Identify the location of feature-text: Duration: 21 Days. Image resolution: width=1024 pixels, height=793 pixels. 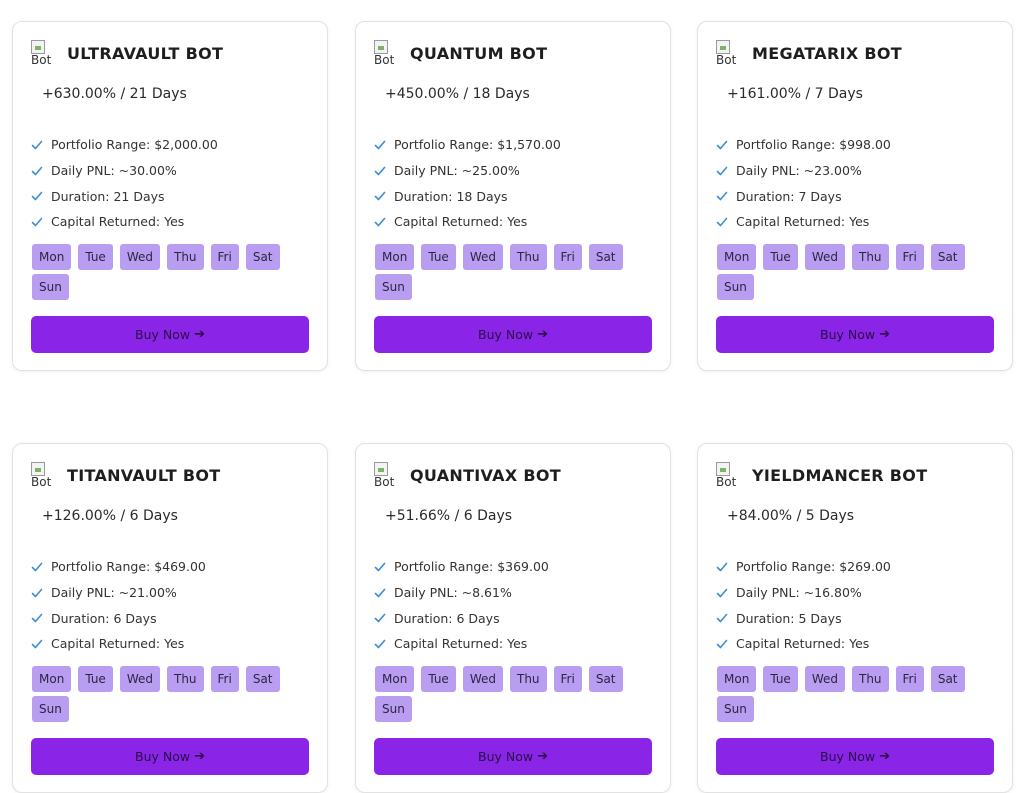
(108, 196).